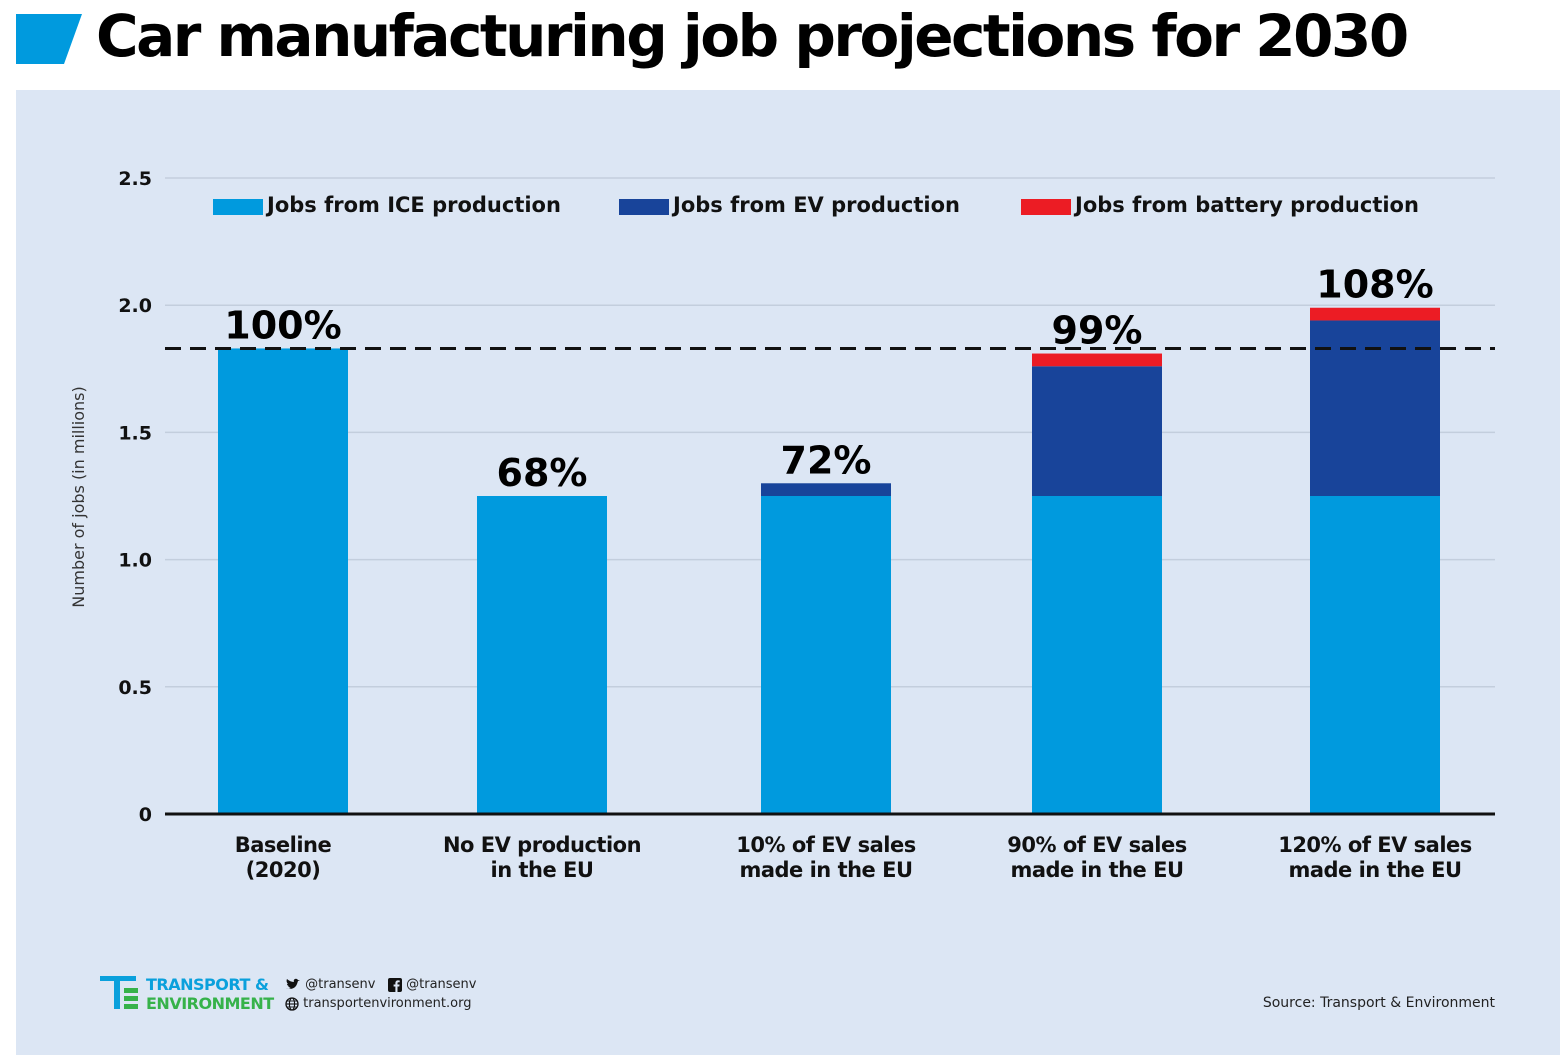 The height and width of the screenshot is (1055, 1560). Describe the element at coordinates (49, 39) in the screenshot. I see `title-flag-icon` at that location.